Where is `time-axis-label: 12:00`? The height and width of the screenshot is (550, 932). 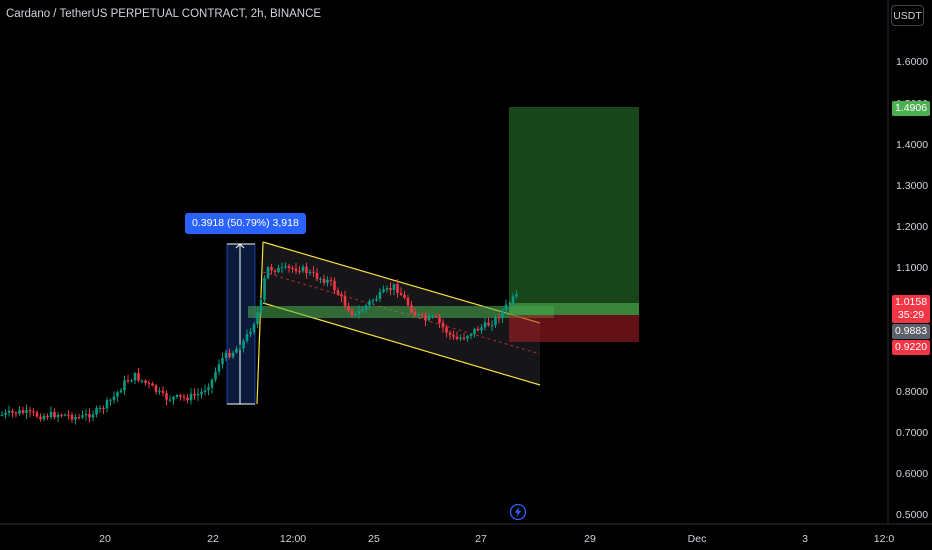 time-axis-label: 12:00 is located at coordinates (293, 539).